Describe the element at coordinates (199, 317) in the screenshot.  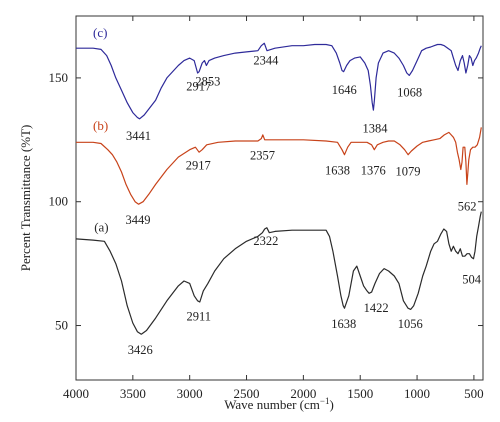
I see `peak-label: 2911` at that location.